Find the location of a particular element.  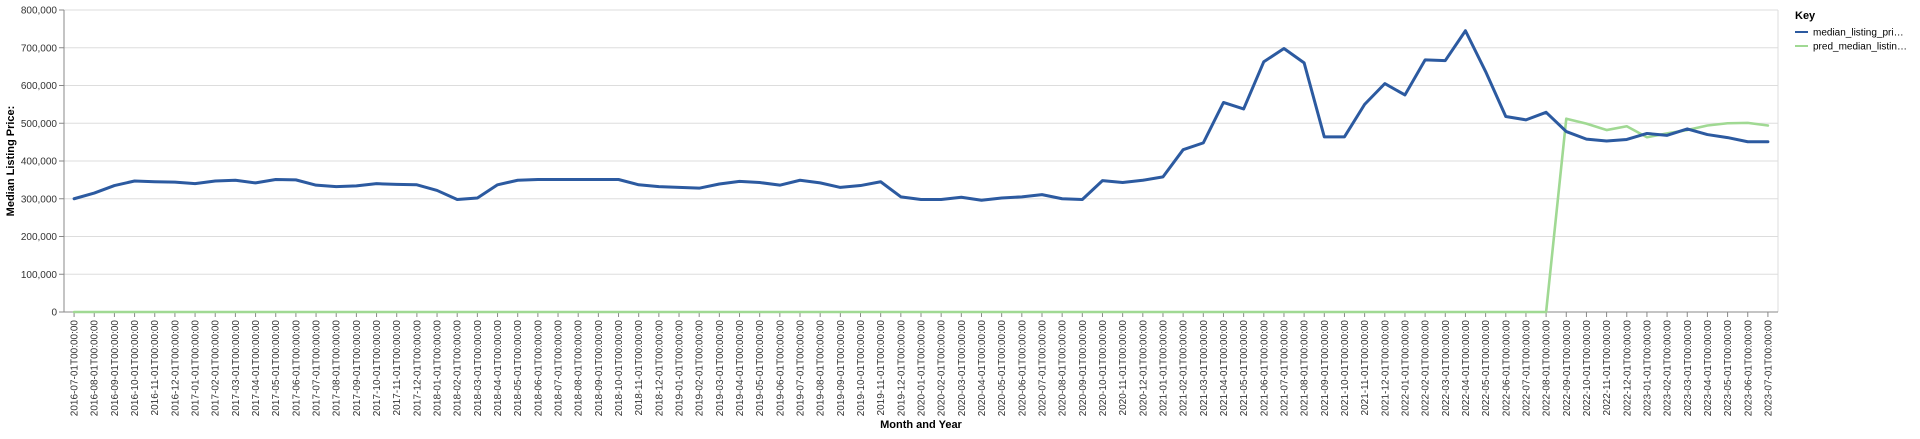

x-tick-label: 2017-06-01T00:00:00 is located at coordinates (296, 368).